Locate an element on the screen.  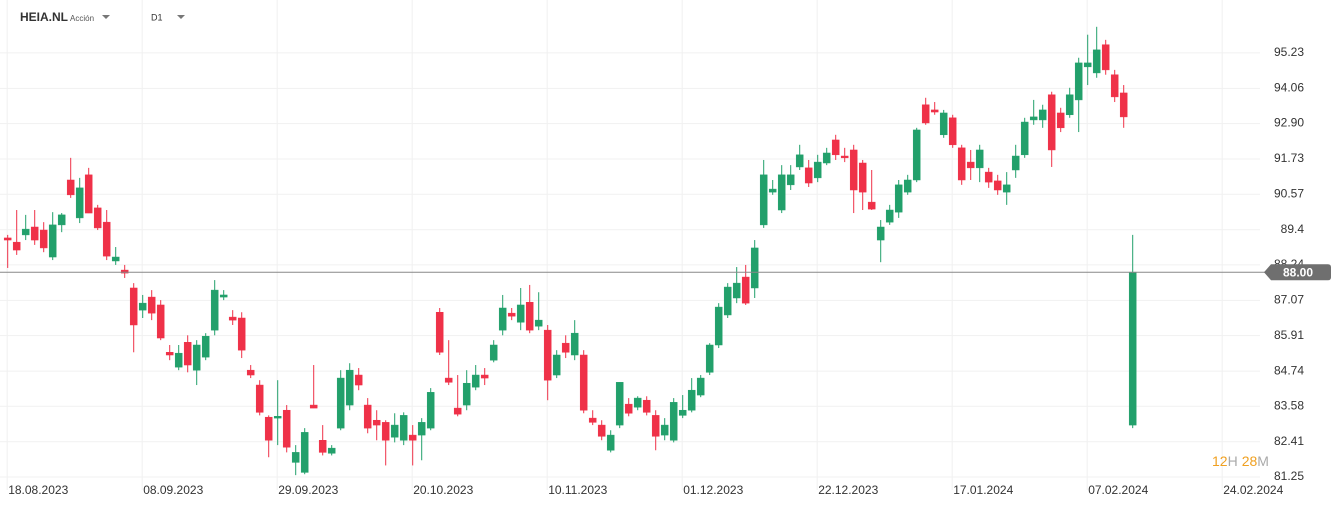
y-tick-label: 92.90 is located at coordinates (1289, 123).